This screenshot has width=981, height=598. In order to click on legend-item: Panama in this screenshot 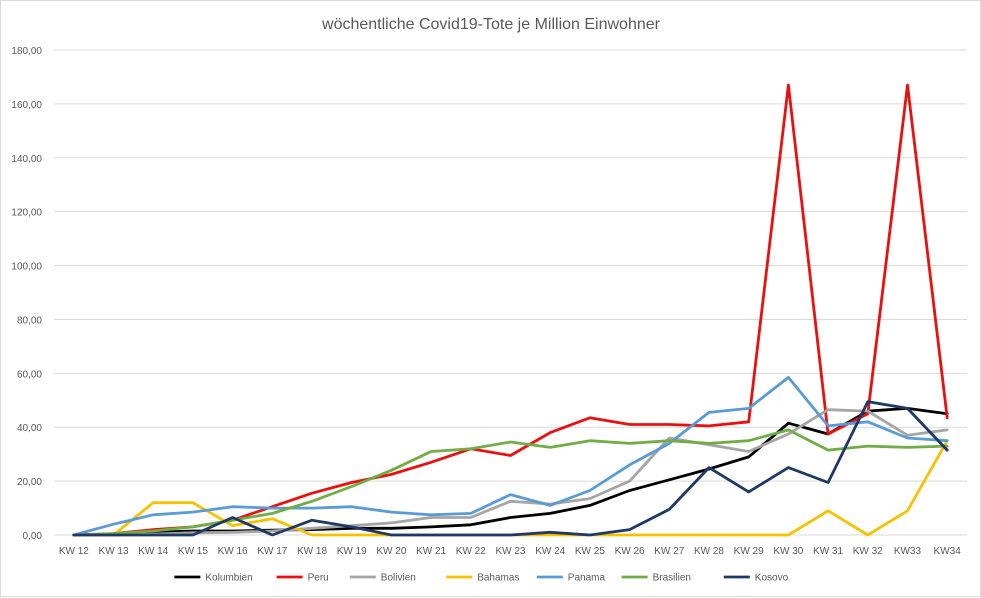, I will do `click(571, 578)`.